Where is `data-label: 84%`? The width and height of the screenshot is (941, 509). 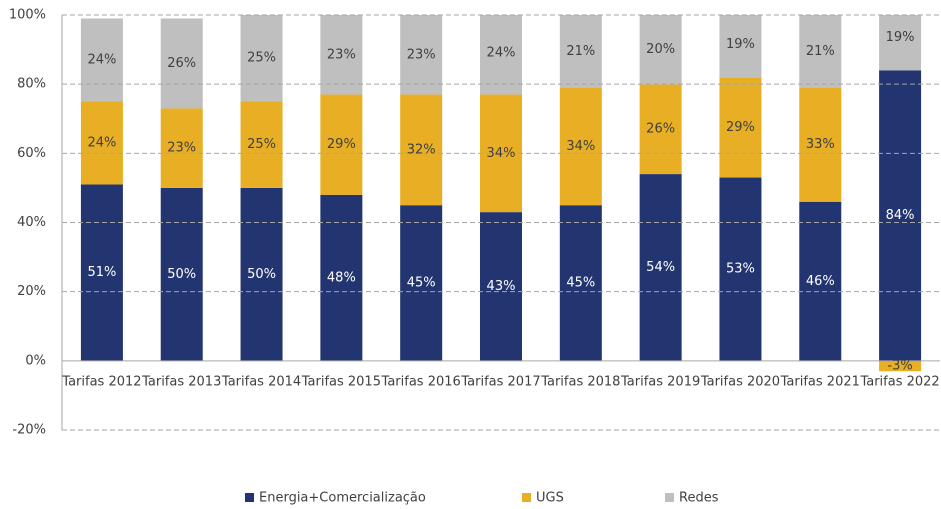
data-label: 84% is located at coordinates (900, 215).